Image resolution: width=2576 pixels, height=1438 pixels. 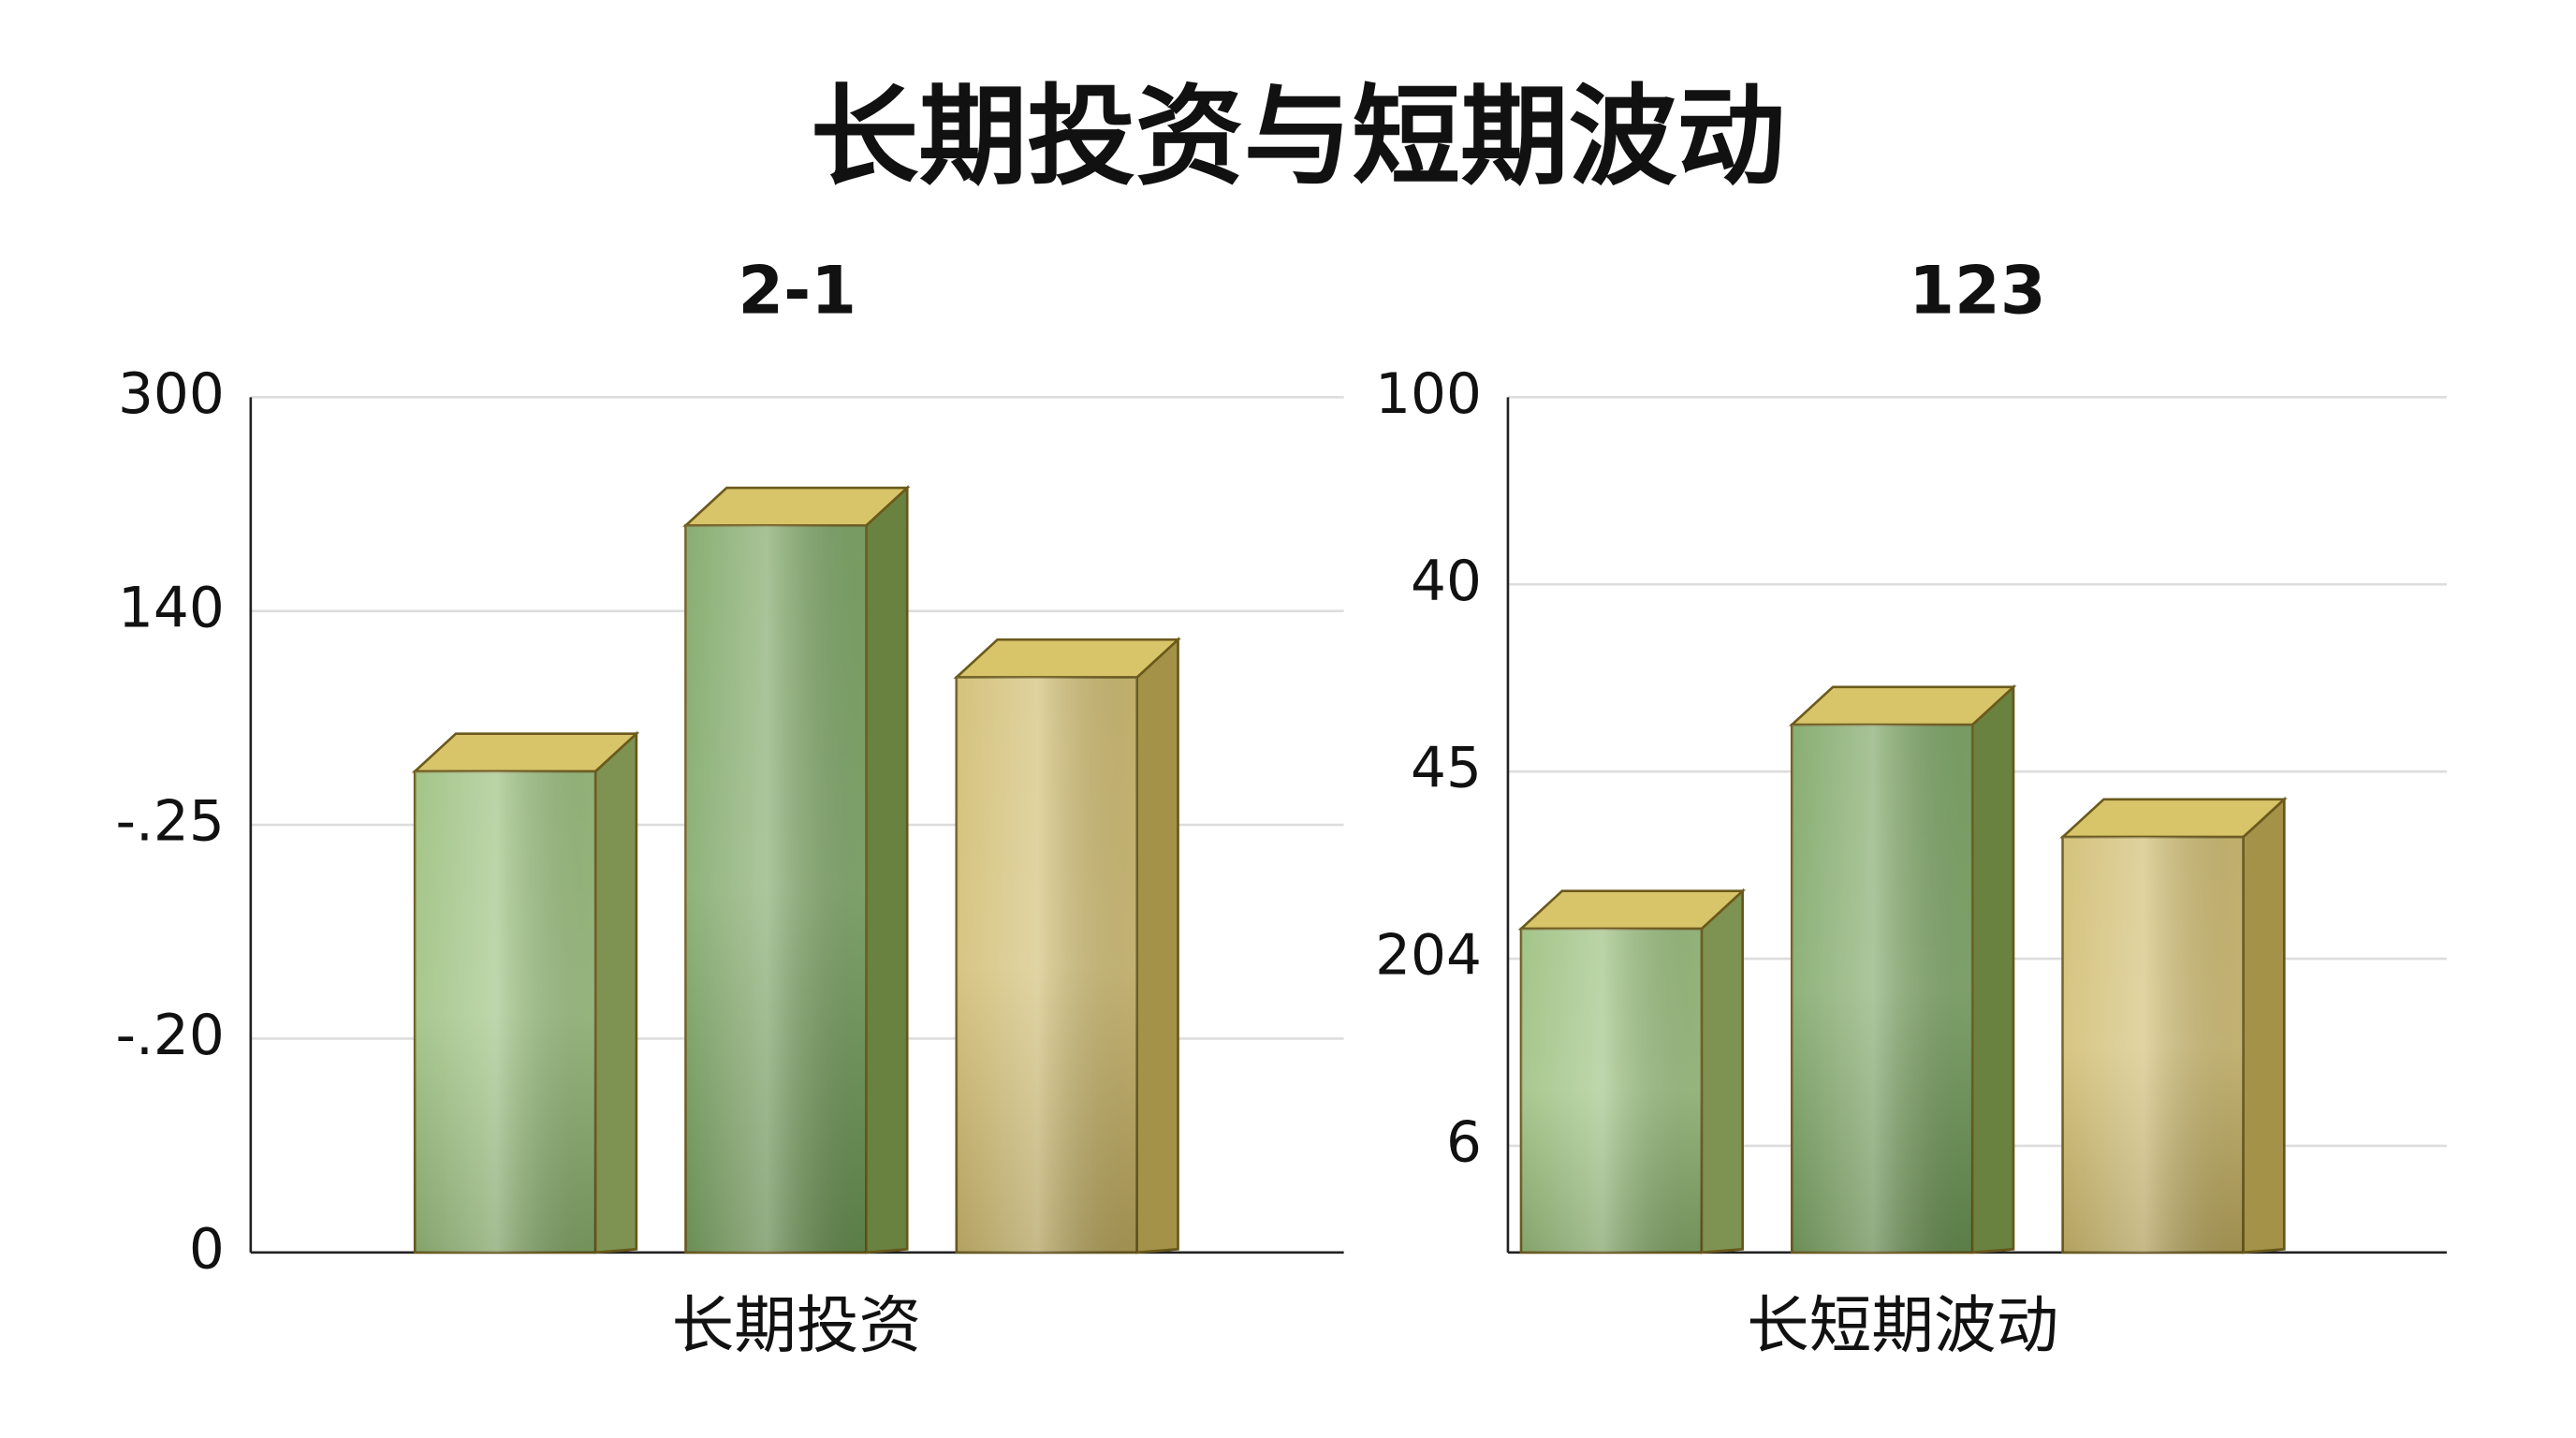 I want to click on y-tick-label: 300, so click(x=172, y=394).